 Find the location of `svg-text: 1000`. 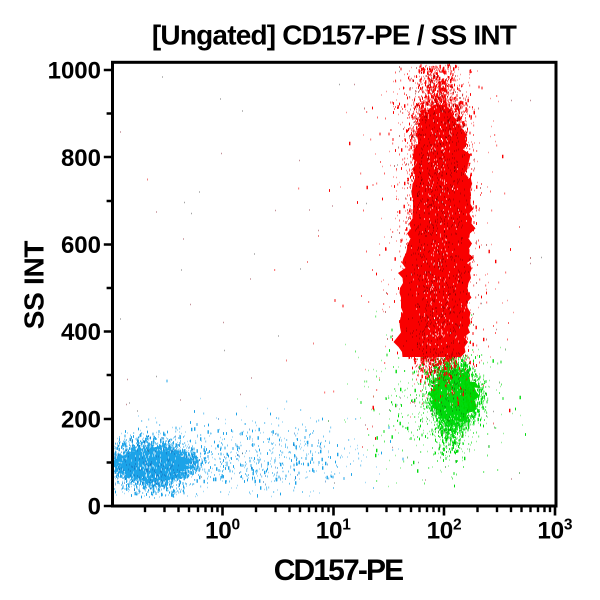

svg-text: 1000 is located at coordinates (74, 71).